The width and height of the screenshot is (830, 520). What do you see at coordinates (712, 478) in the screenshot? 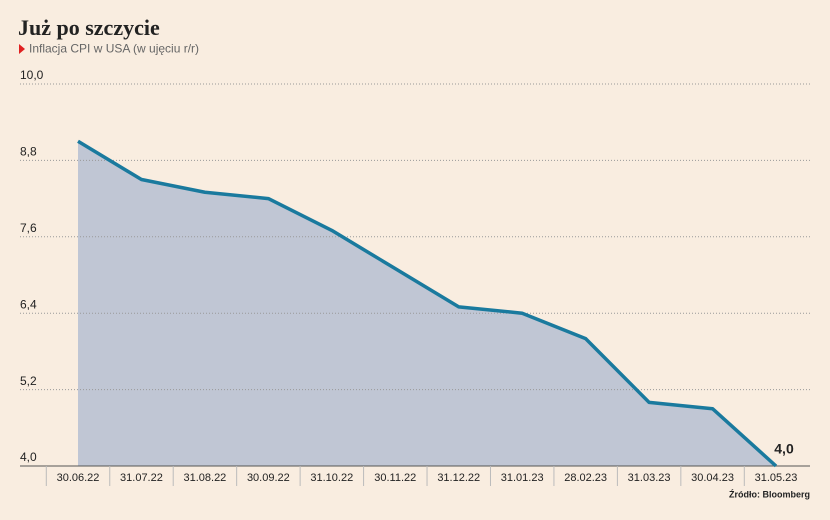
I see `x-tick-label: 30.04.23` at bounding box center [712, 478].